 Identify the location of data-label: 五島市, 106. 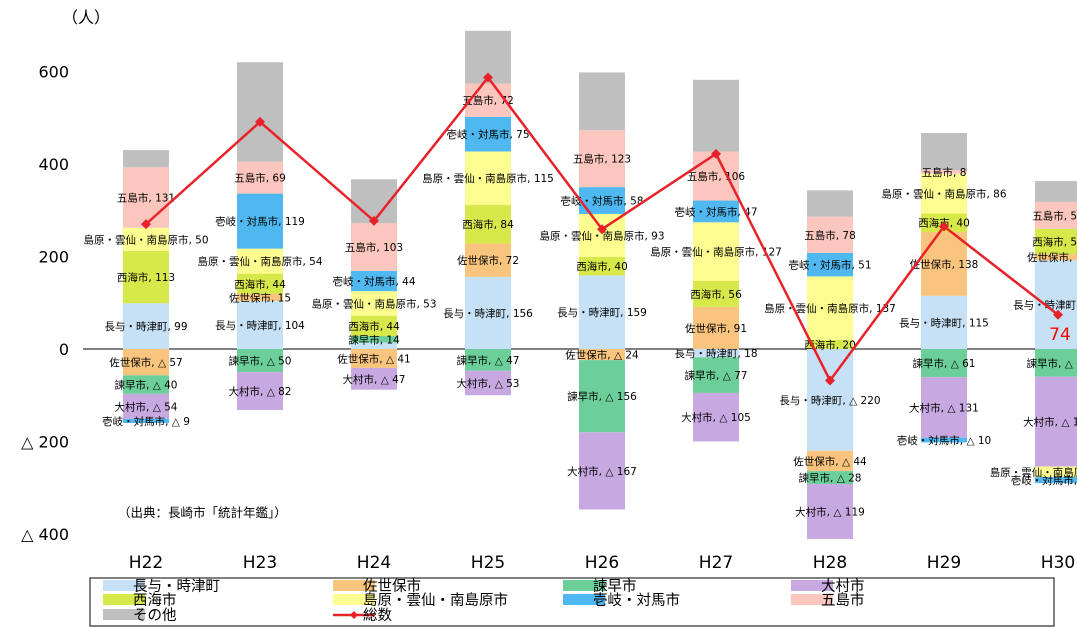
(716, 176).